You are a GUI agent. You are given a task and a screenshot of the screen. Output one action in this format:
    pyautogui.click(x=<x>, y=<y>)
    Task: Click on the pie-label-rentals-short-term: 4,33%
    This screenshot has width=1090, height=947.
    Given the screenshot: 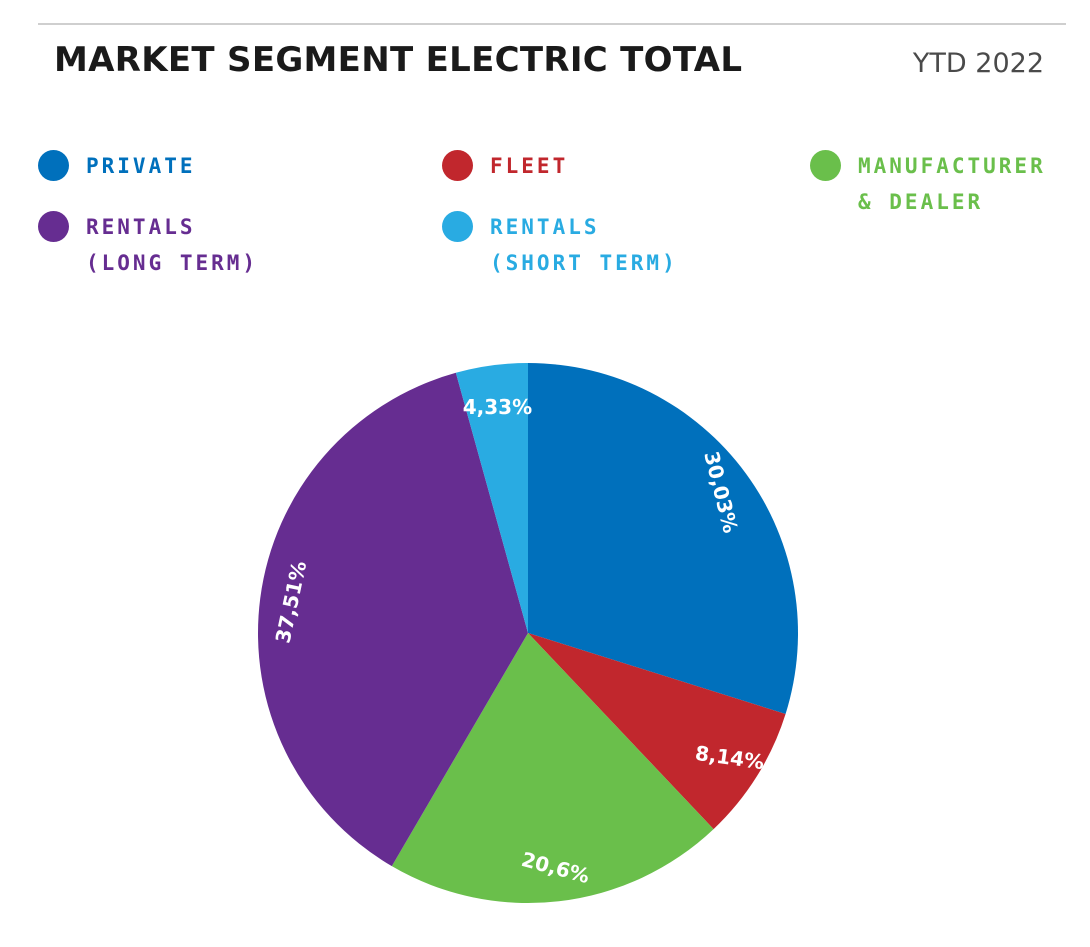 What is the action you would take?
    pyautogui.click(x=497, y=407)
    